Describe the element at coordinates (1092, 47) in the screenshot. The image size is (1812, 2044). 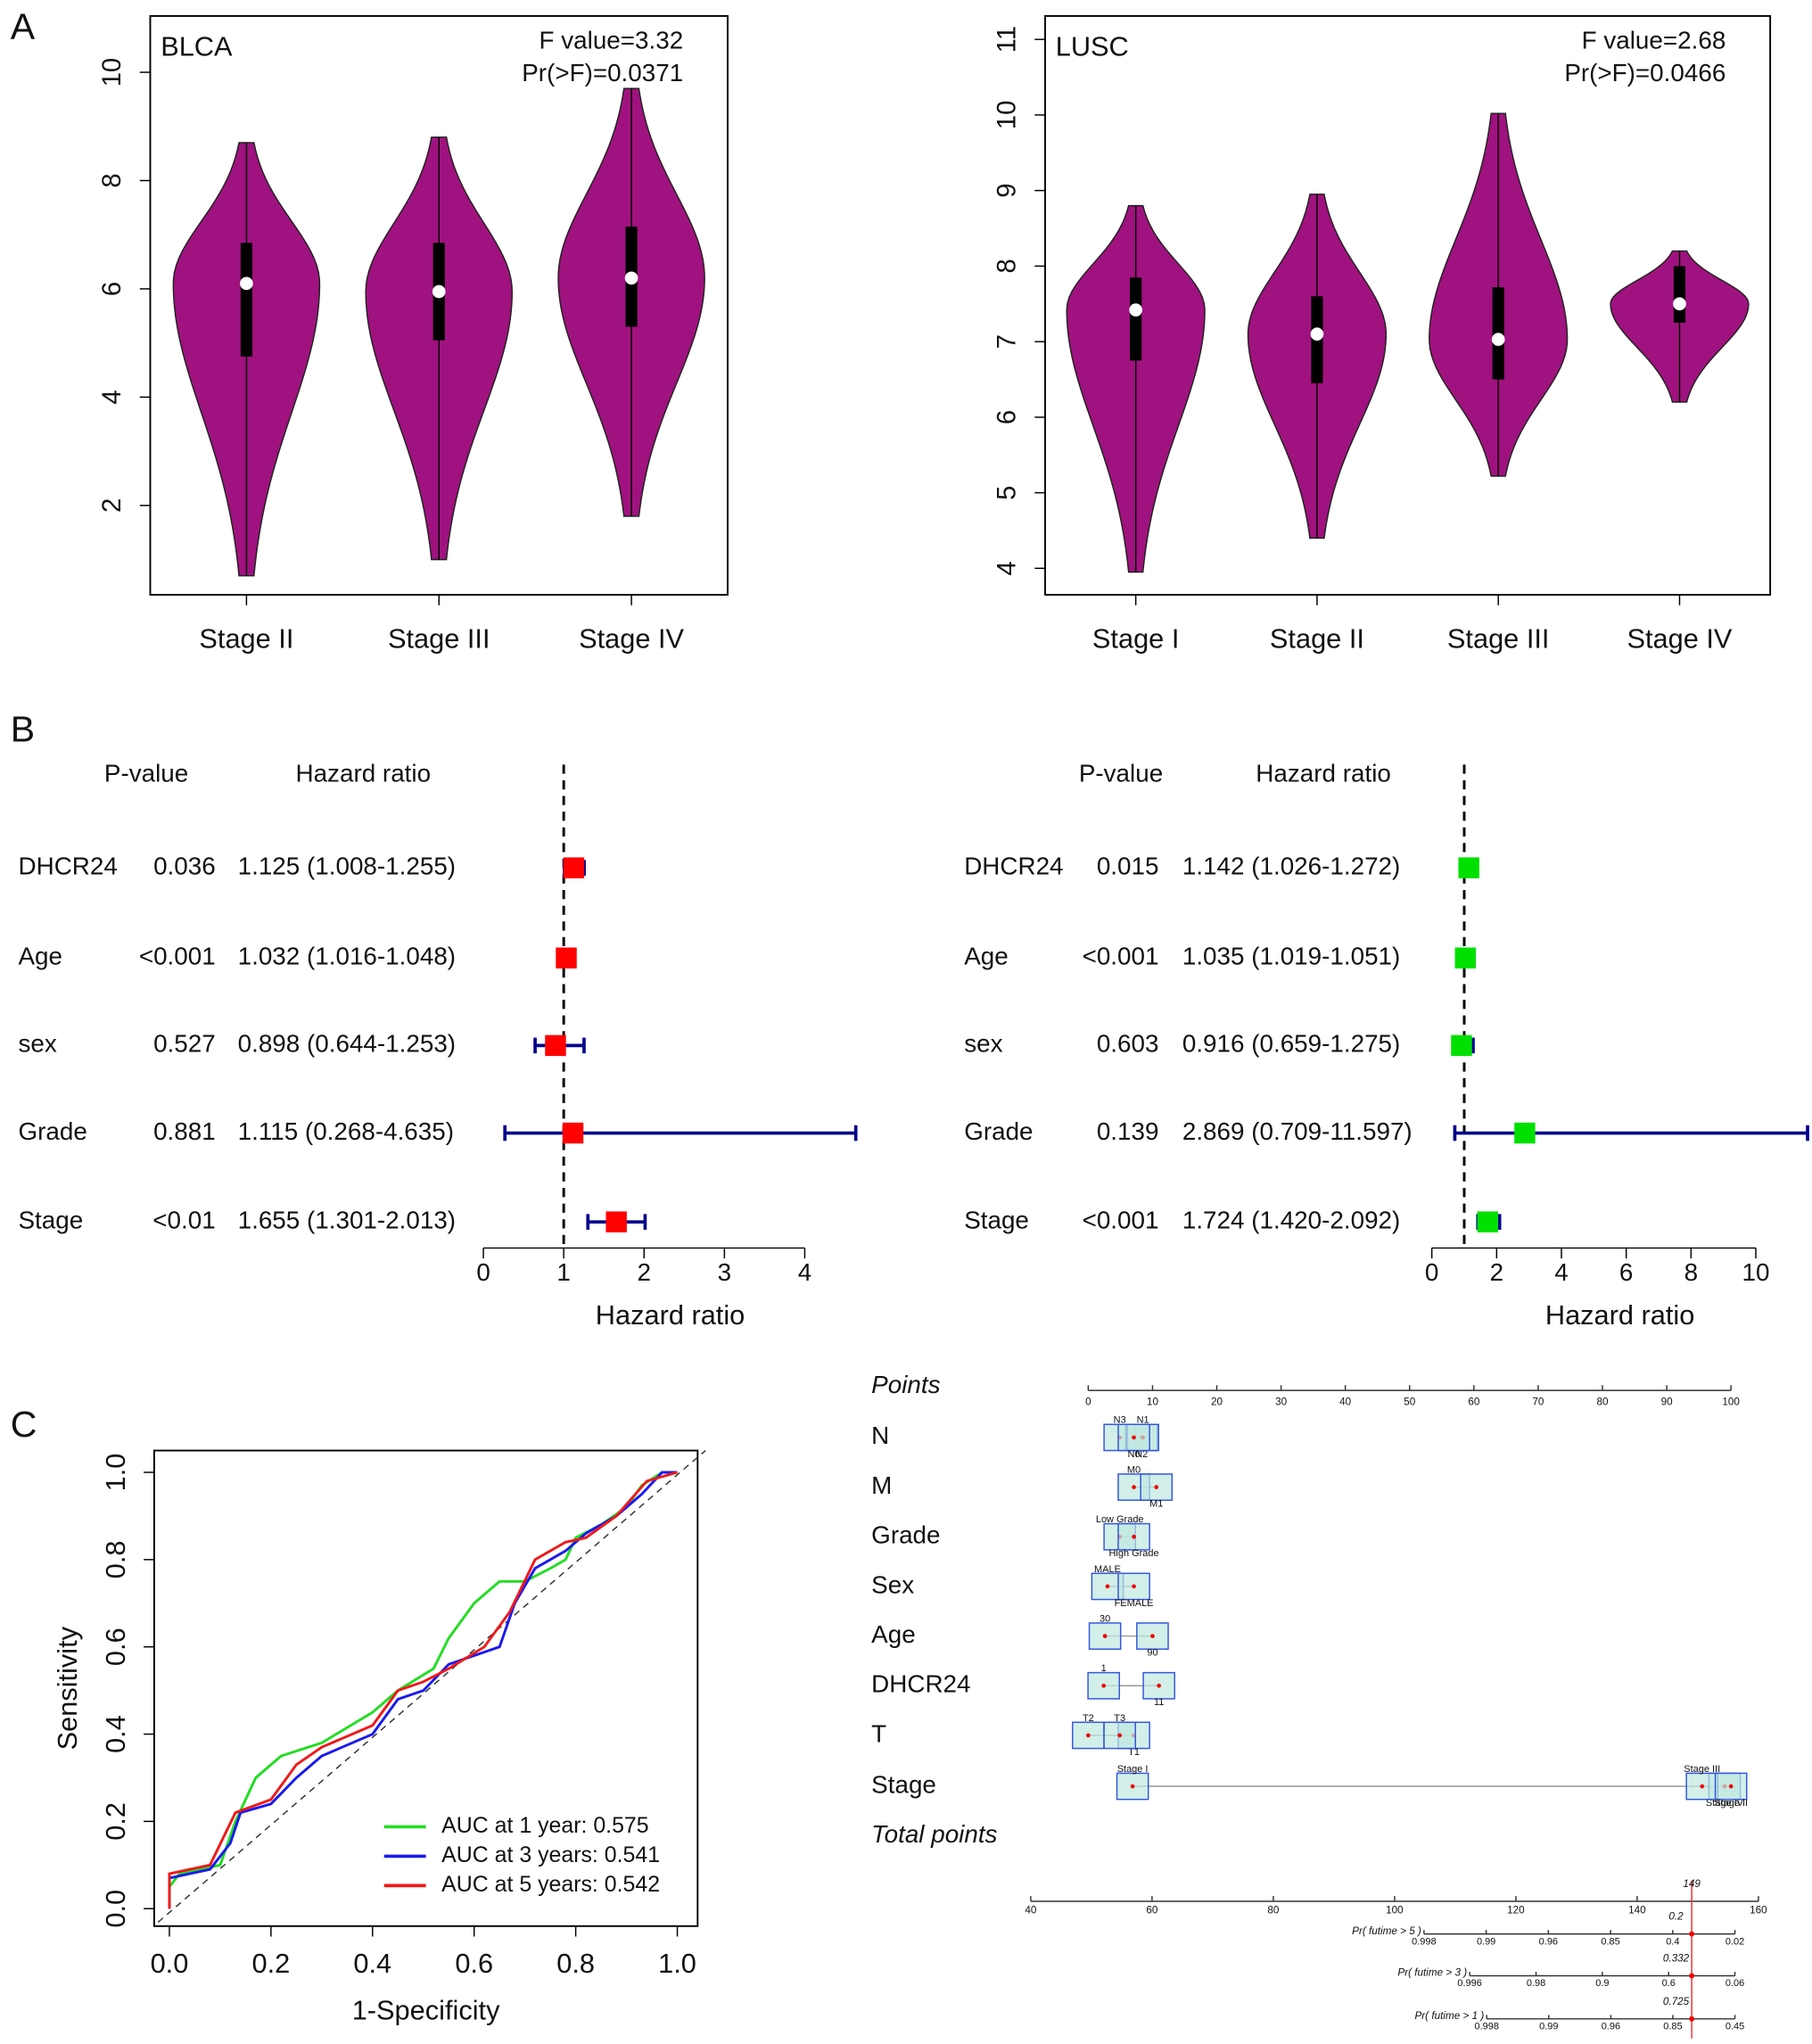
I see `chart-title: LUSC` at that location.